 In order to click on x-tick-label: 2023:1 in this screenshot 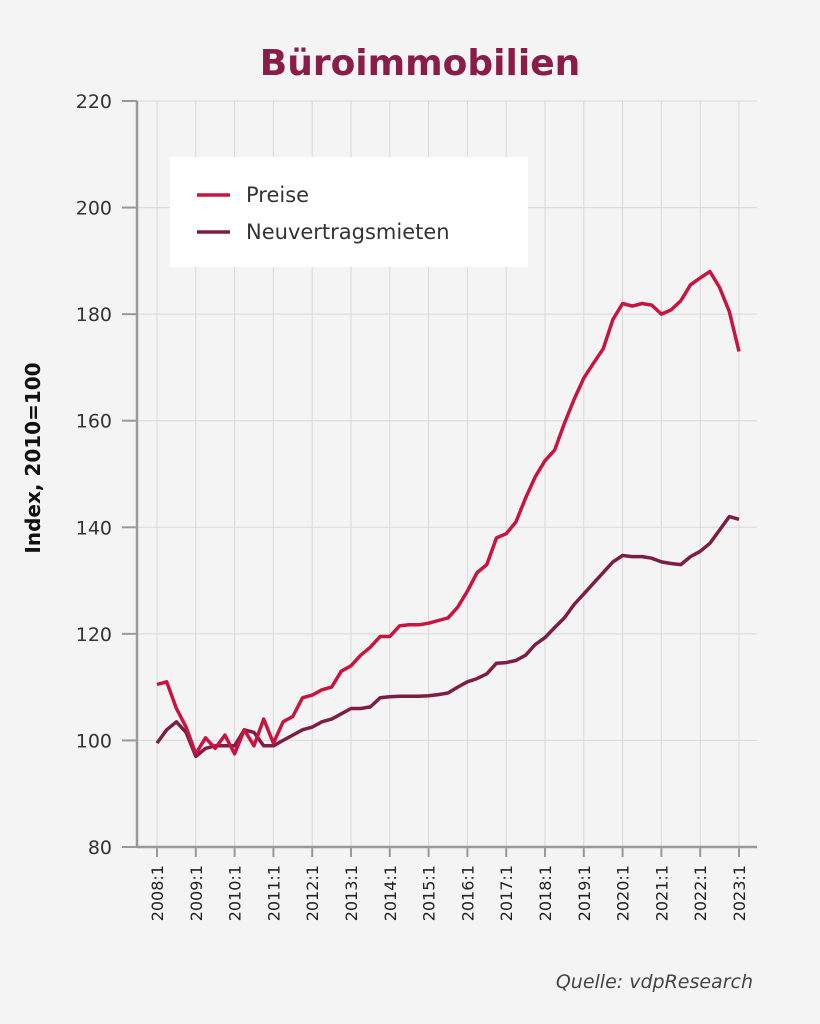, I will do `click(739, 893)`.